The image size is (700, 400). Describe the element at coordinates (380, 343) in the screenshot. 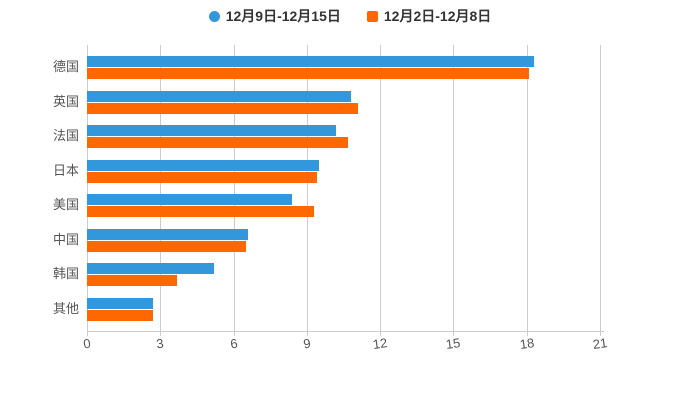

I see `x-tick-label: 12` at that location.